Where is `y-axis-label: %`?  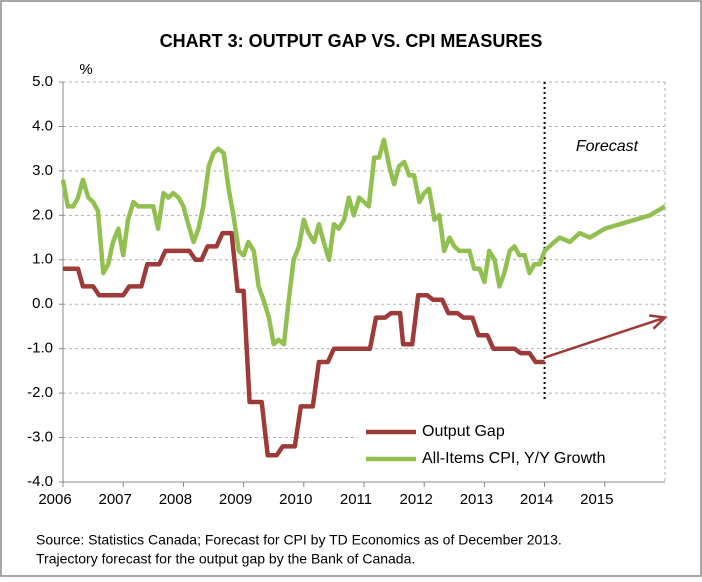
y-axis-label: % is located at coordinates (85, 69).